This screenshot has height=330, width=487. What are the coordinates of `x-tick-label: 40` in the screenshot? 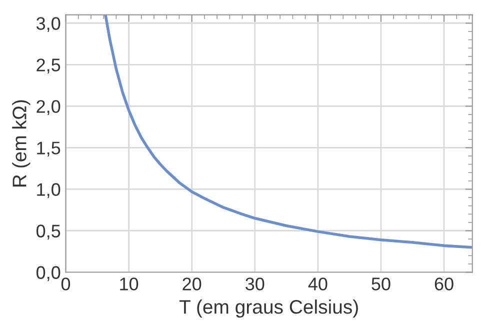 It's located at (318, 284).